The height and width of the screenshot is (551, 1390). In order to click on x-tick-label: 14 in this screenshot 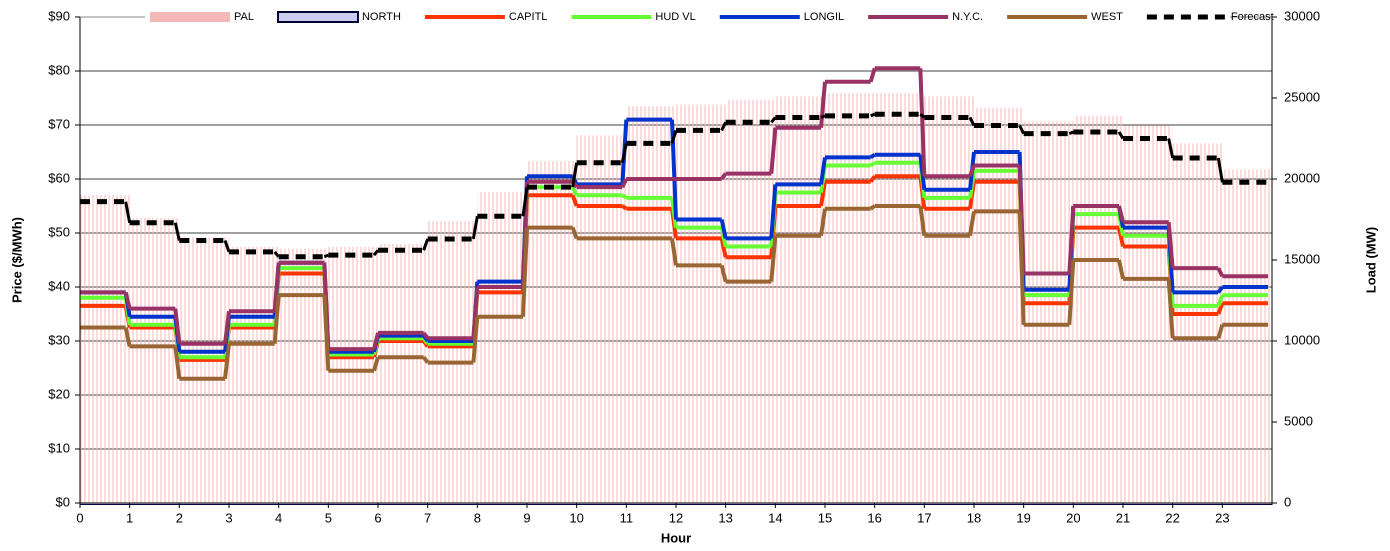, I will do `click(775, 517)`.